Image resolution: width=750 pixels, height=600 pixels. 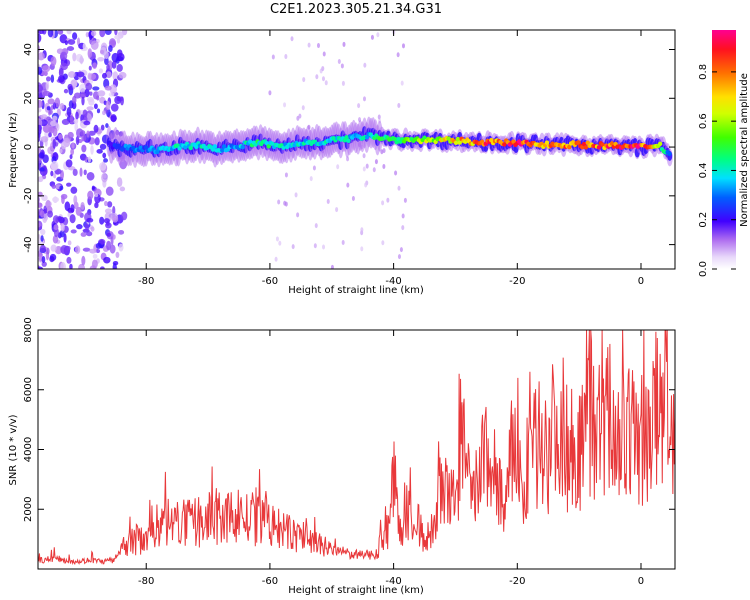 I want to click on heatmap-ylabel: Frequency (Hz), so click(x=13, y=150).